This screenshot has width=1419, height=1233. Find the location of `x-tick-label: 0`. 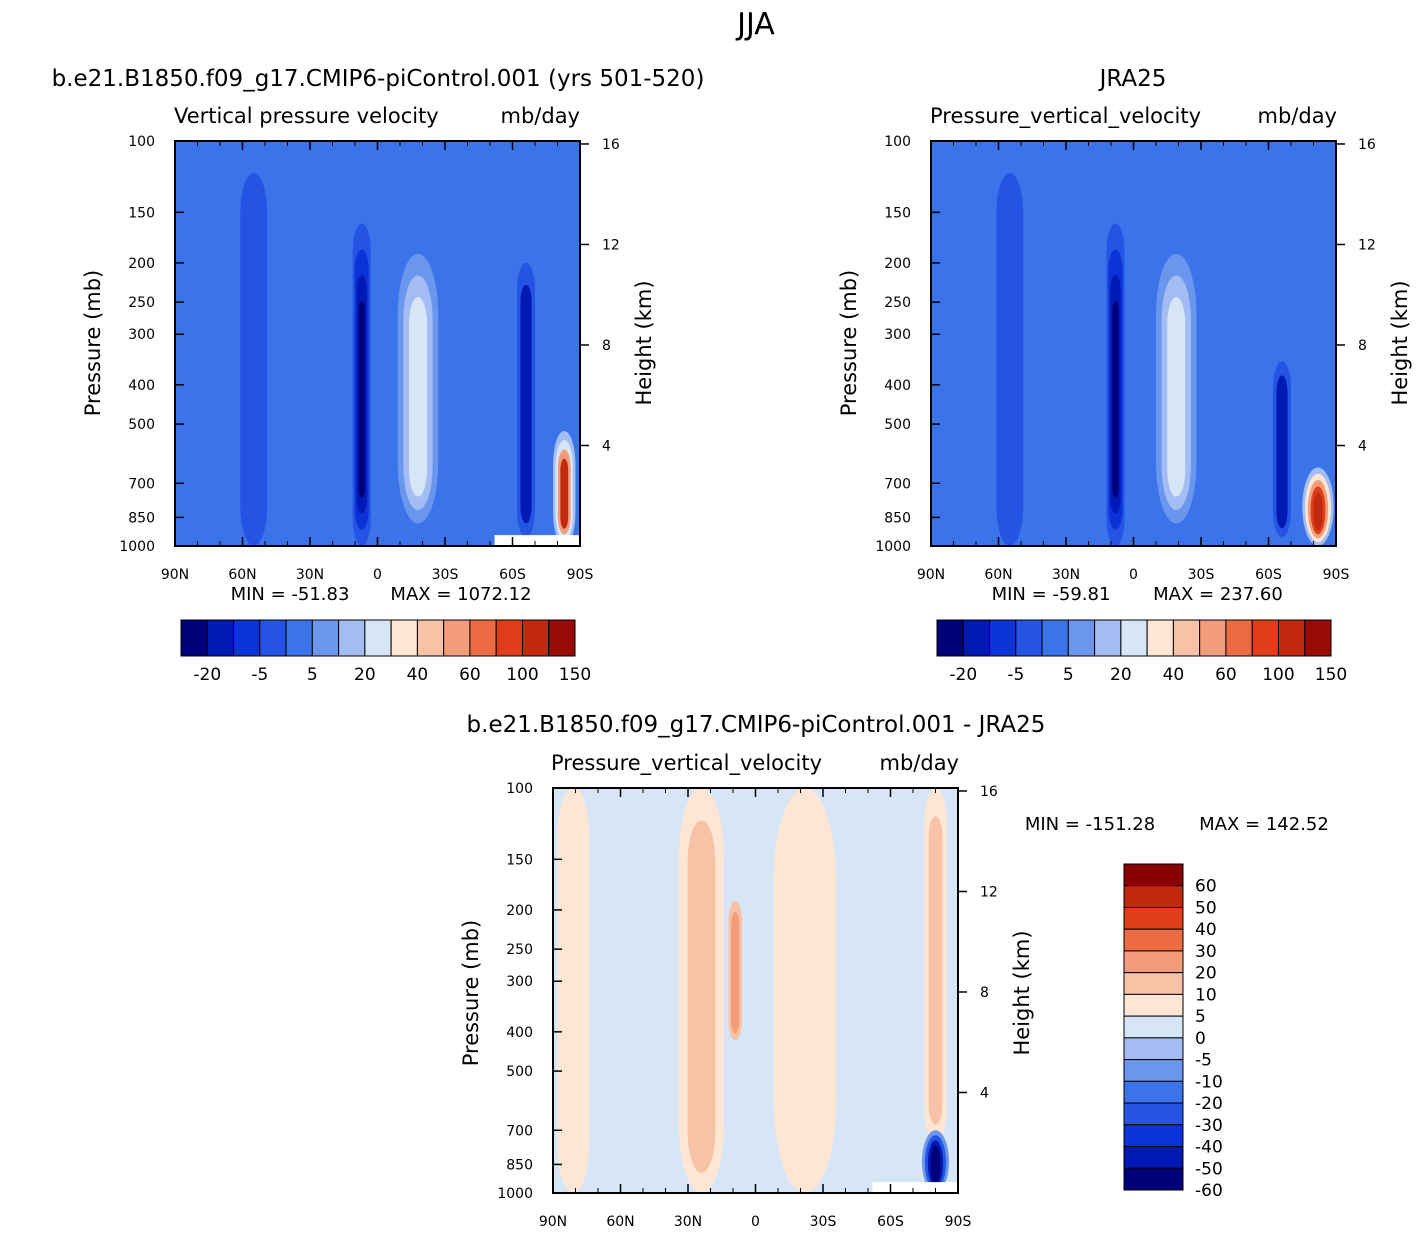

x-tick-label: 0 is located at coordinates (377, 575).